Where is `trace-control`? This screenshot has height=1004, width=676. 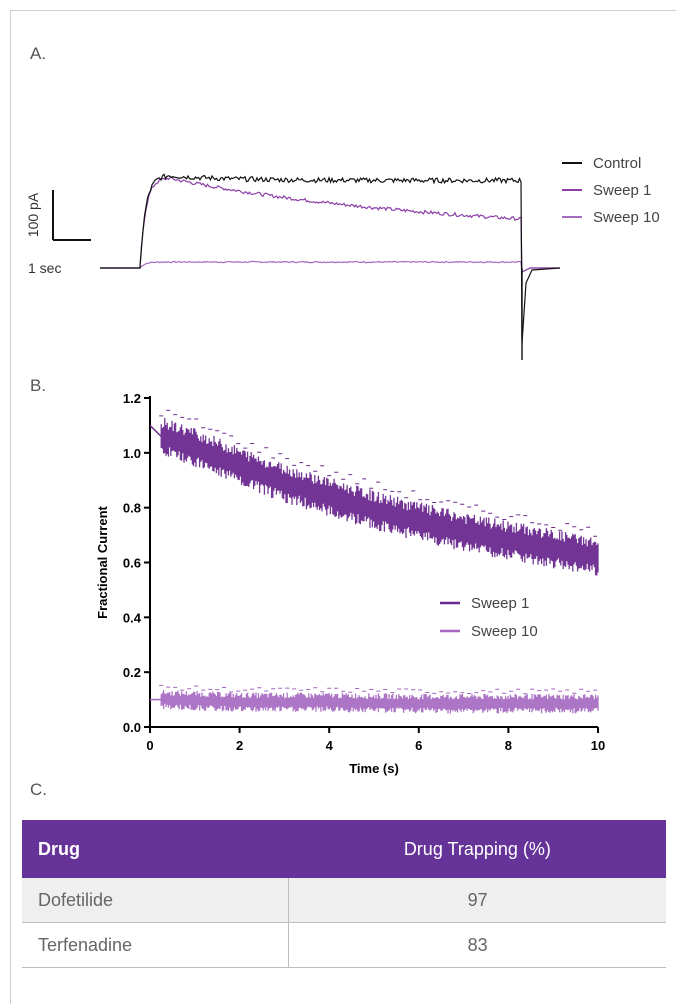
trace-control is located at coordinates (330, 258).